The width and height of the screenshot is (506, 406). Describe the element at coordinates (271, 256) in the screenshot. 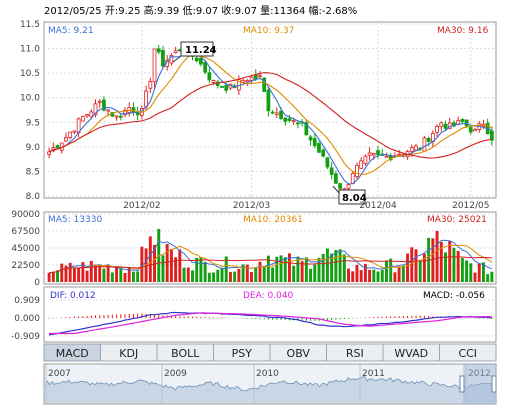

I see `volume-ma-lines` at that location.